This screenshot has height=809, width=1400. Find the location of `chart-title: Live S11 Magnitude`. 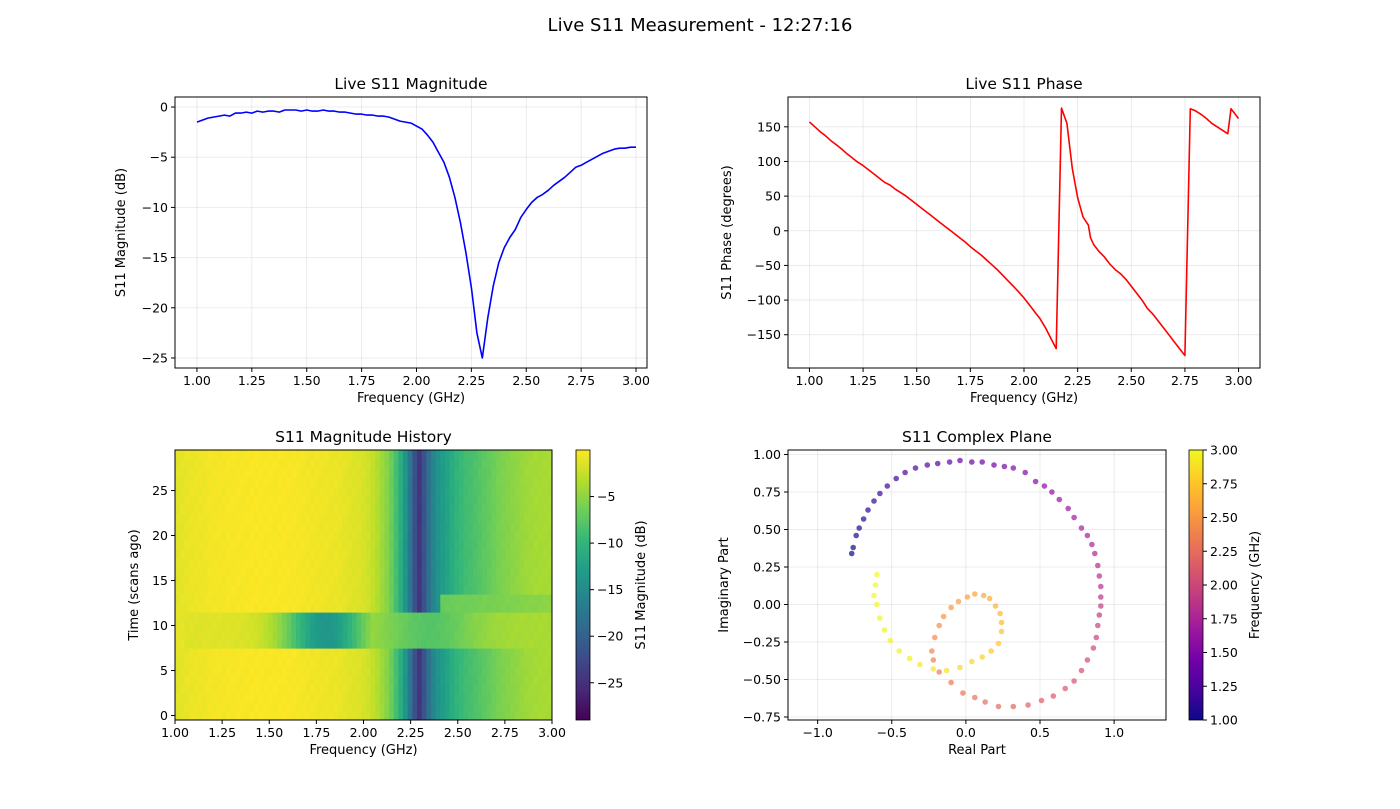

chart-title: Live S11 Magnitude is located at coordinates (410, 84).